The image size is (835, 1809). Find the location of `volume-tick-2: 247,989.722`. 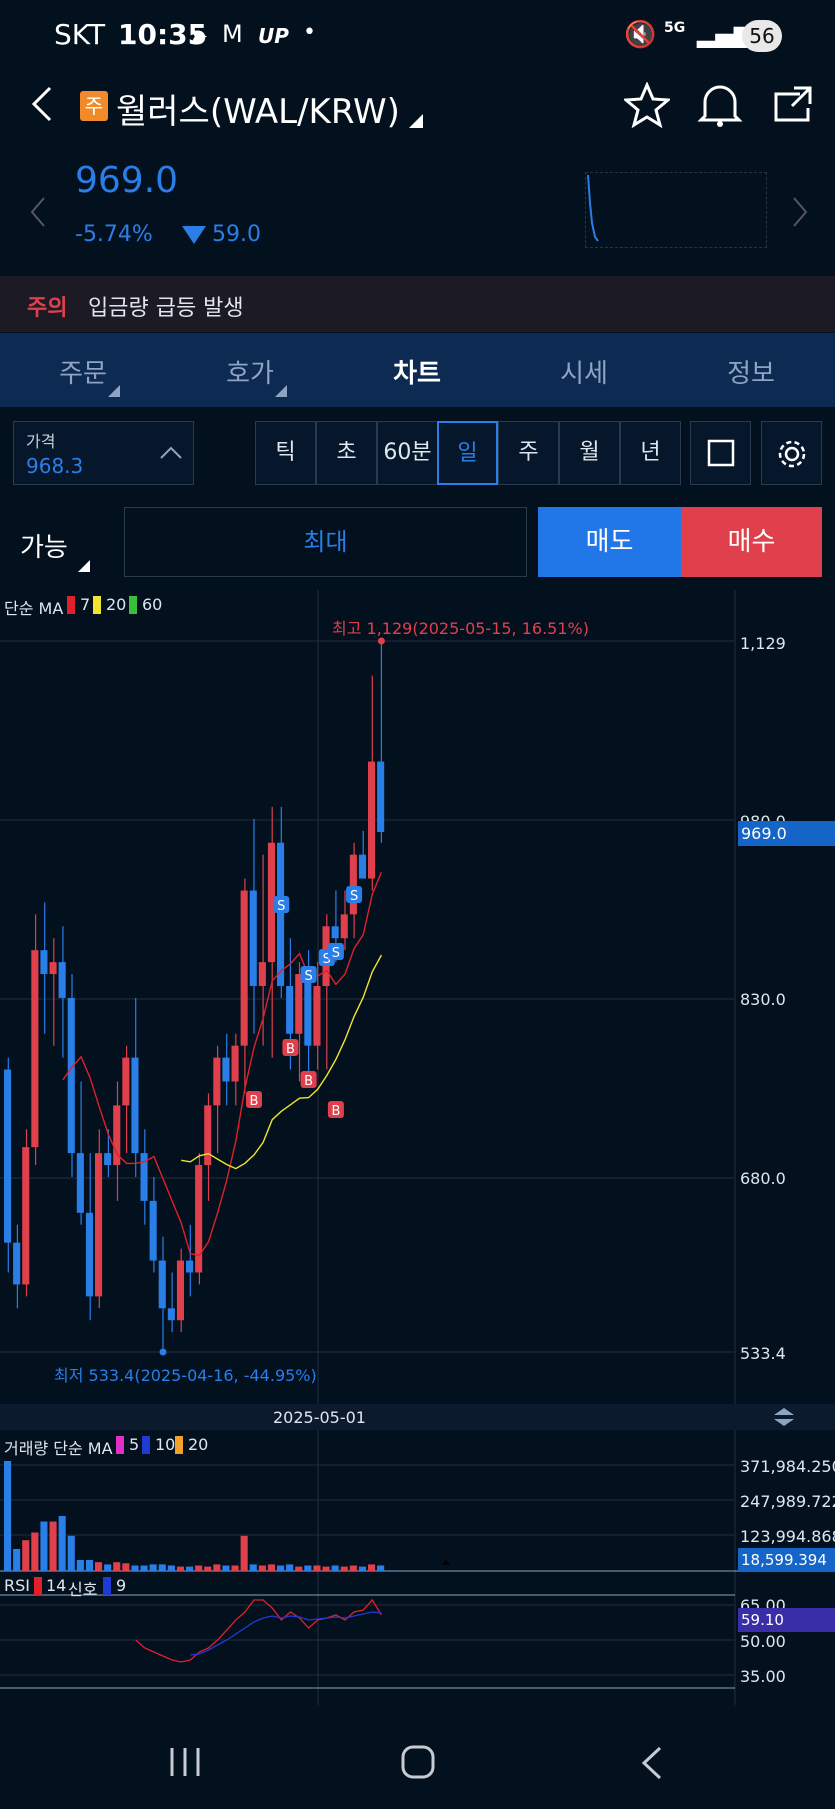

volume-tick-2: 247,989.722 is located at coordinates (787, 1501).